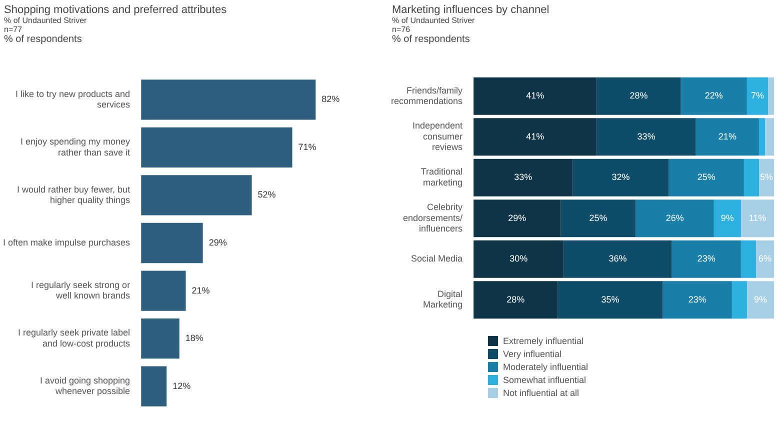  What do you see at coordinates (543, 341) in the screenshot?
I see `legend-label: Extremely influential` at bounding box center [543, 341].